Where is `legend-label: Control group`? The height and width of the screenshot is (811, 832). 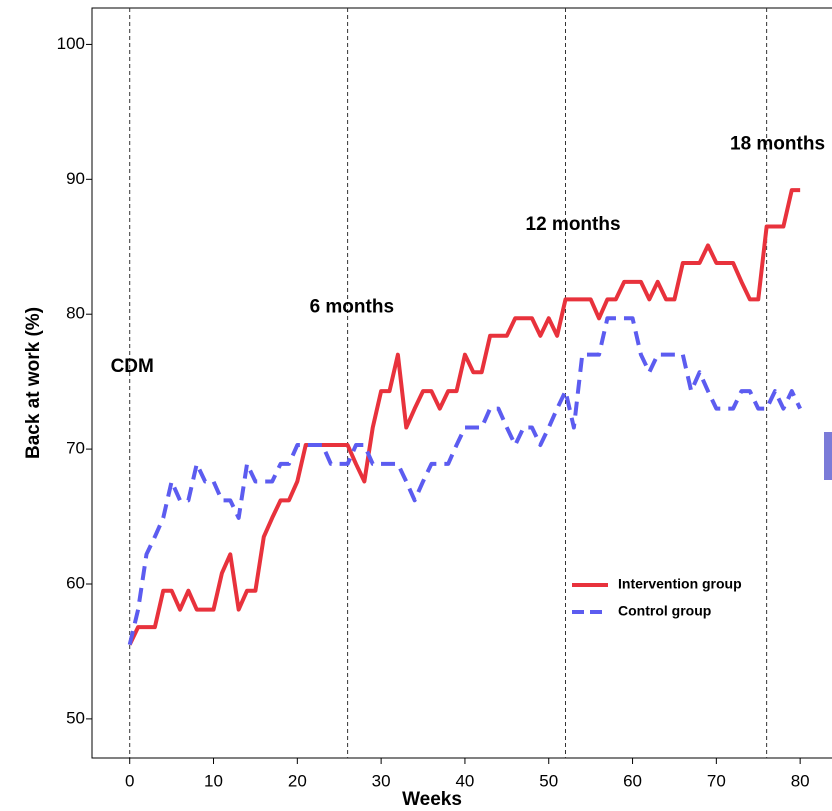
legend-label: Control group is located at coordinates (664, 611).